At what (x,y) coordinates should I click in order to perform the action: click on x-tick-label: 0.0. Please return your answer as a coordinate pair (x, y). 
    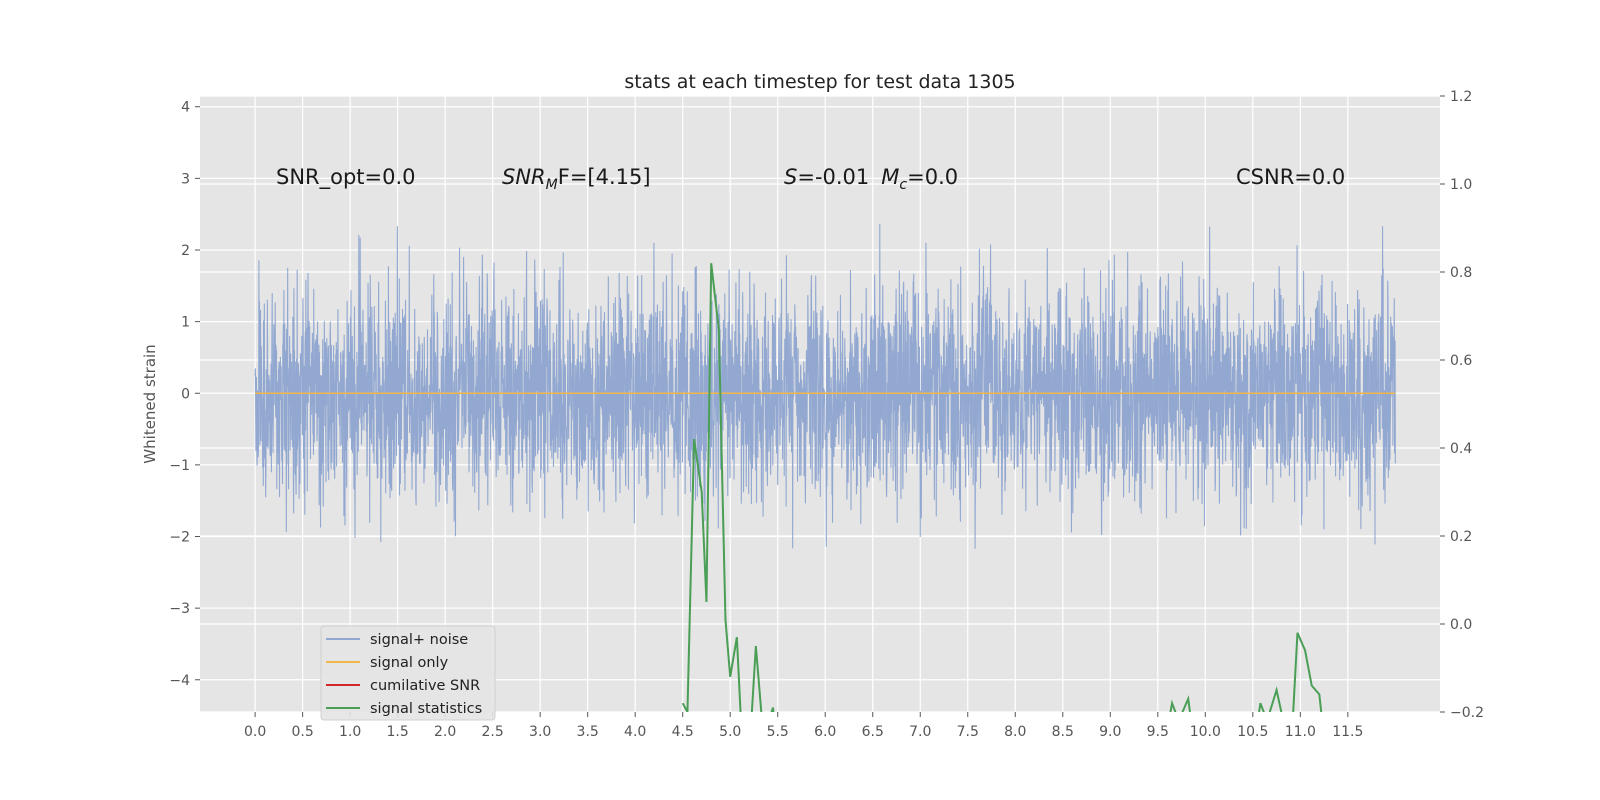
    Looking at the image, I should click on (255, 732).